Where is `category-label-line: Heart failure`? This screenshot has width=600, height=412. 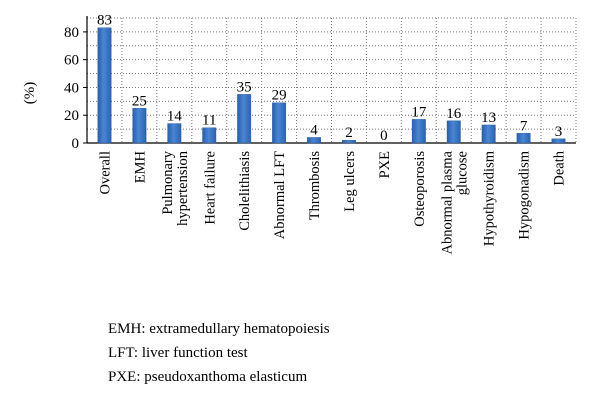 category-label-line: Heart failure is located at coordinates (210, 188).